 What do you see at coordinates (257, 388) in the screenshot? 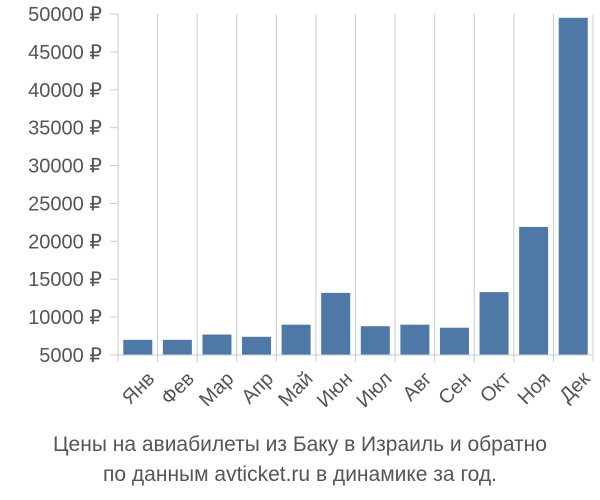
I see `x-tick-label: Апр` at bounding box center [257, 388].